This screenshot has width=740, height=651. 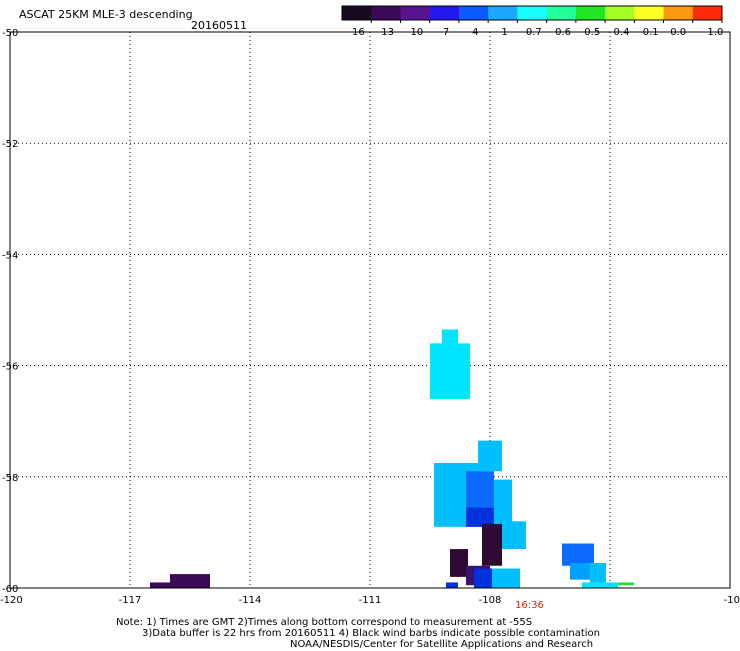 What do you see at coordinates (250, 600) in the screenshot?
I see `x-tick-label: -114` at bounding box center [250, 600].